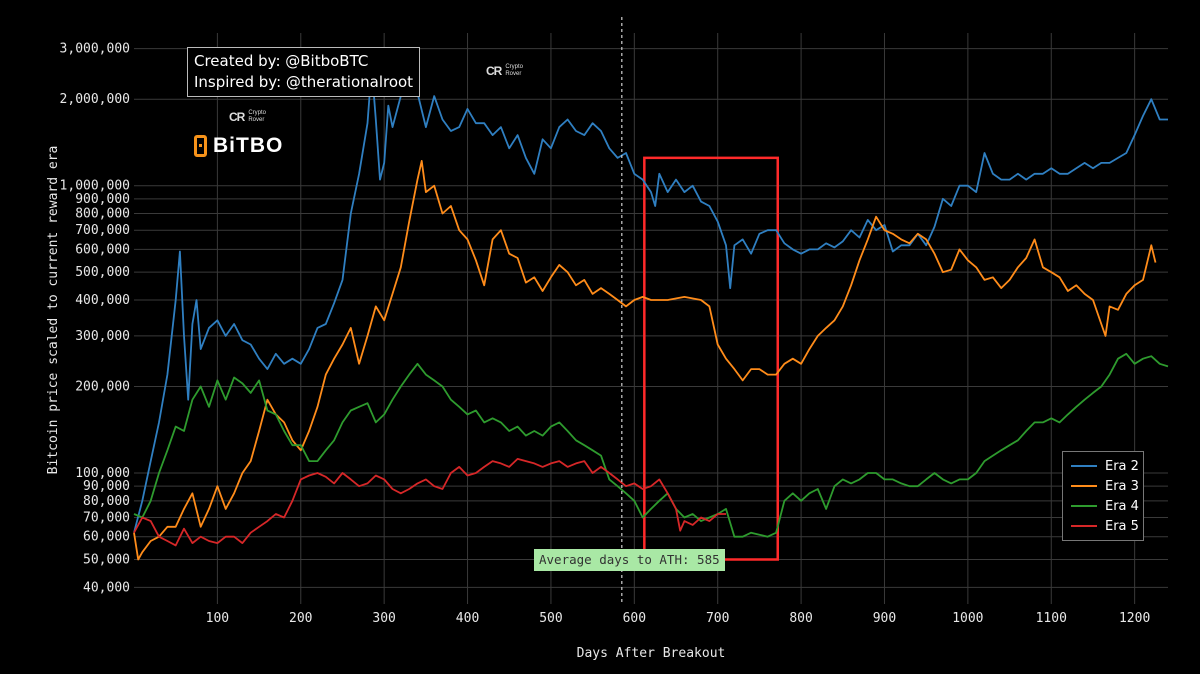 This screenshot has width=1200, height=674. Describe the element at coordinates (102, 230) in the screenshot. I see `y-tick-label: 700,000` at that location.